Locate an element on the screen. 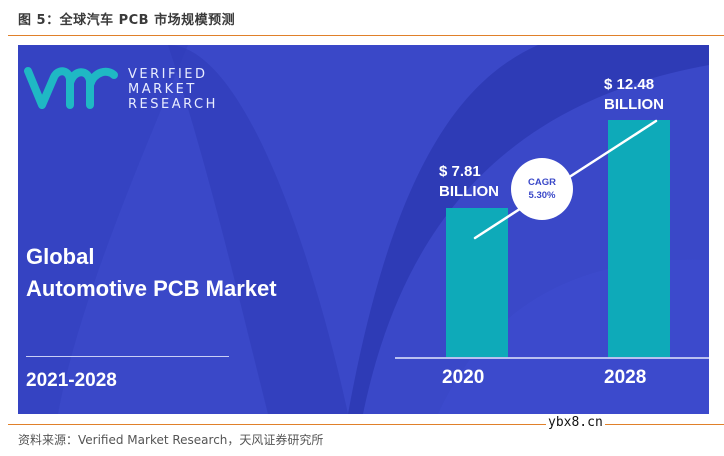 The image size is (724, 456). logo-wordmark: VERIFIED MARKET RESEARCH is located at coordinates (173, 89).